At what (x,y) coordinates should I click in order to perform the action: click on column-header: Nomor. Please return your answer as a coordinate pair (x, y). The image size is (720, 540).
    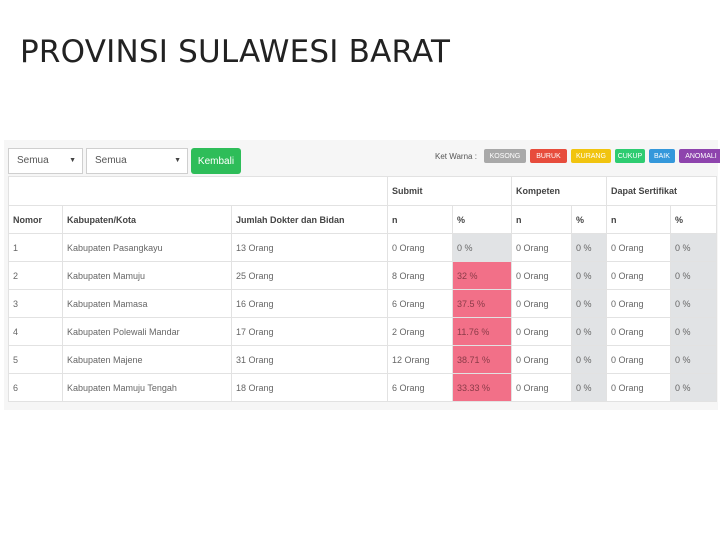
    Looking at the image, I should click on (35, 219).